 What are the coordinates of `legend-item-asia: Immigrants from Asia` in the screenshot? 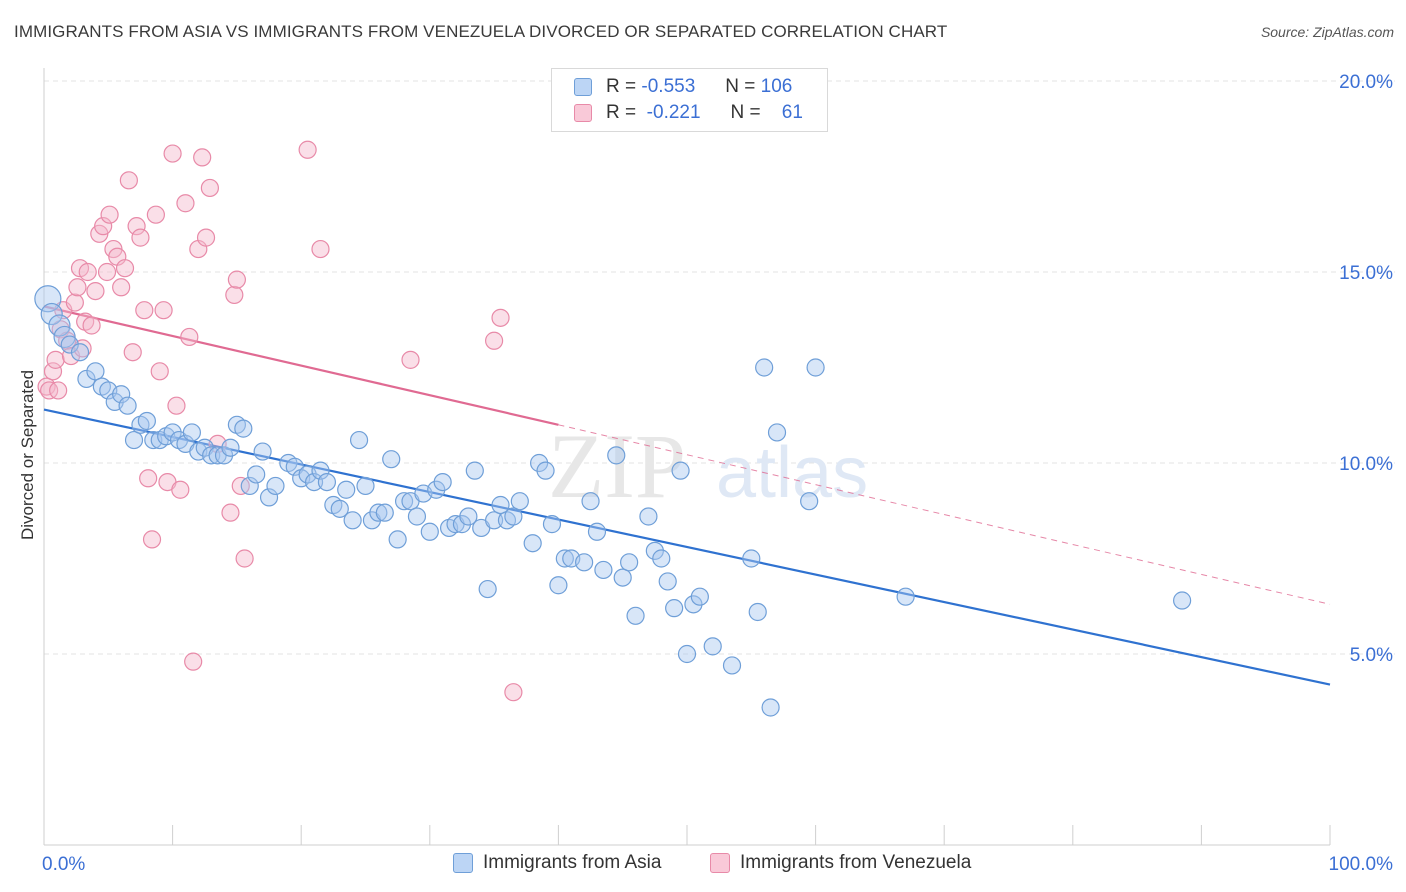 It's located at (557, 863).